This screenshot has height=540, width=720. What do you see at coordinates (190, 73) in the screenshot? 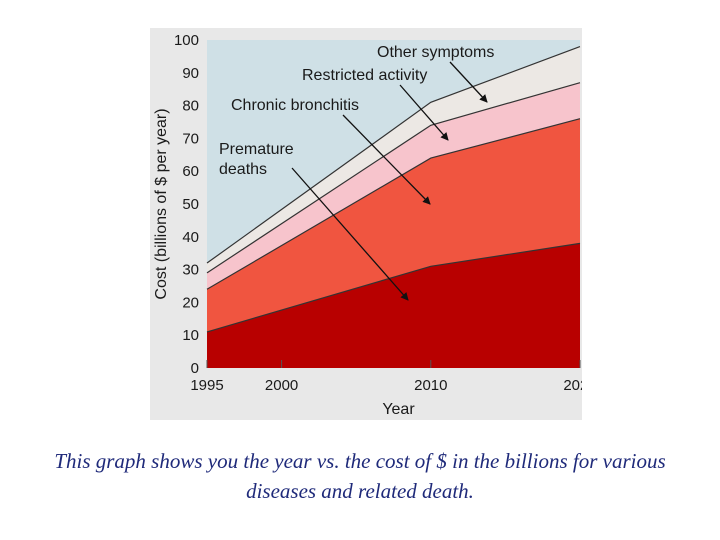
I see `y-tick-label: 90` at bounding box center [190, 73].